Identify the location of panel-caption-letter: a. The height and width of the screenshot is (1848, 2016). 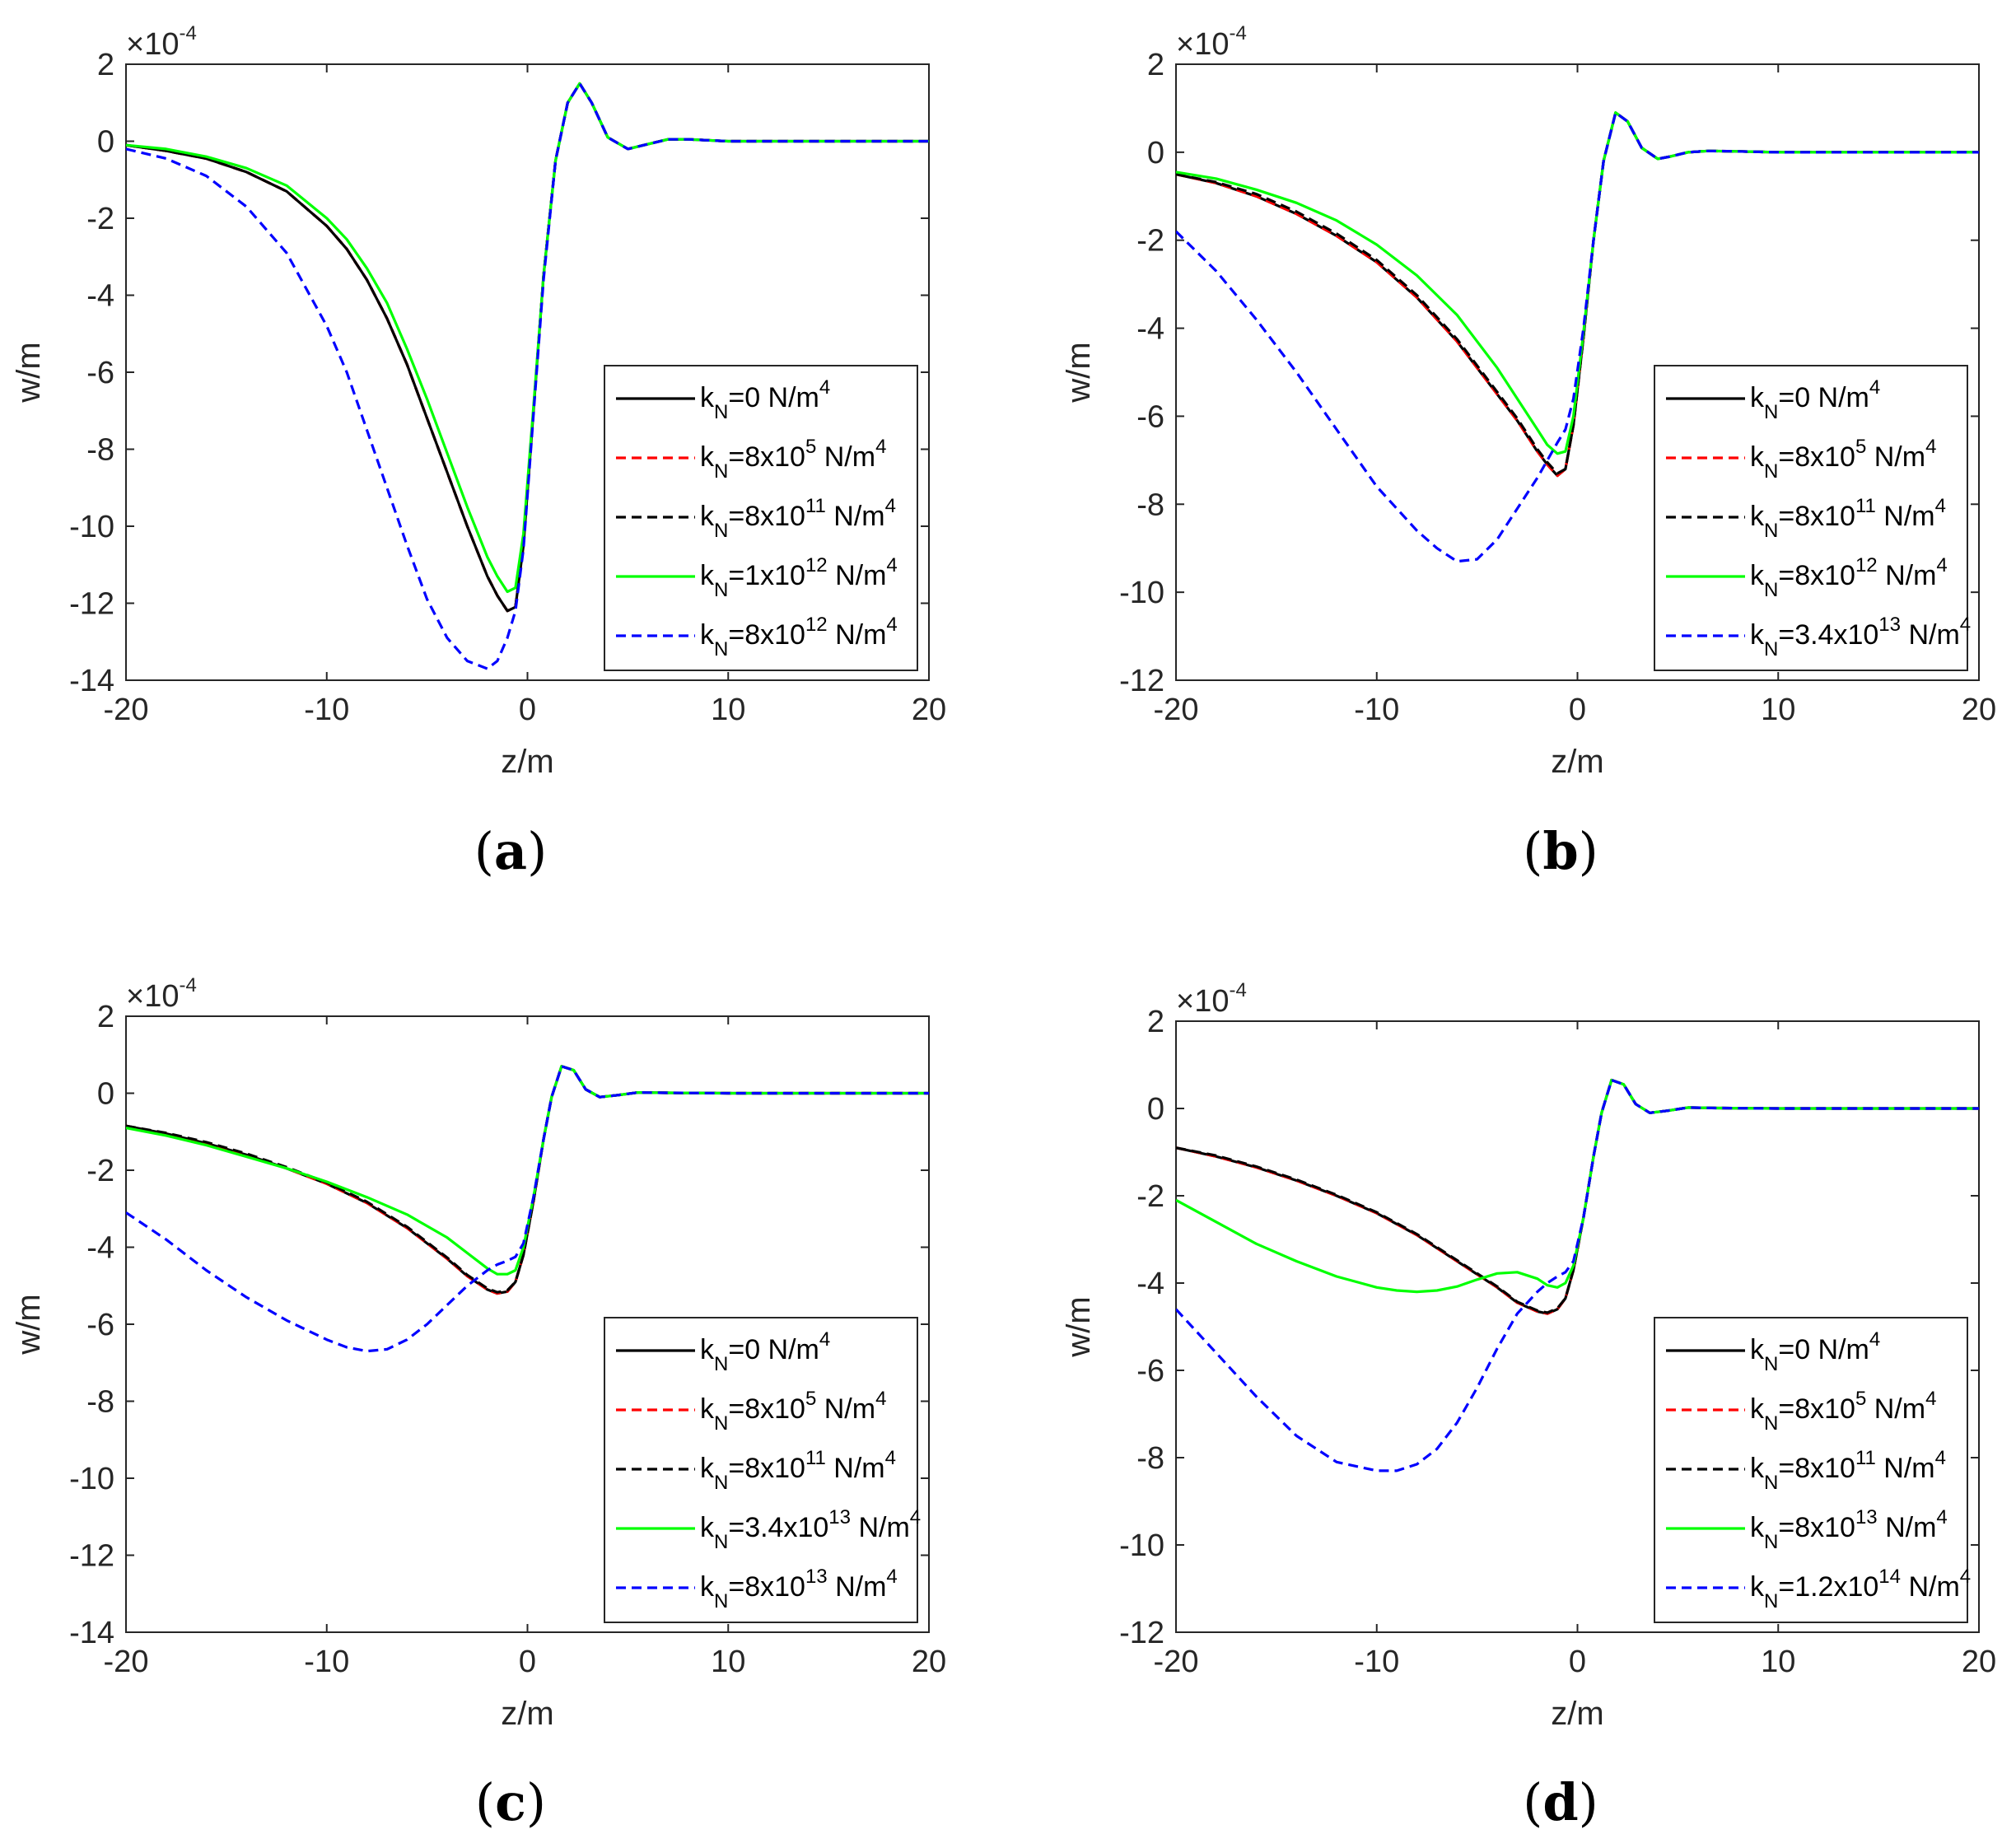
(510, 851).